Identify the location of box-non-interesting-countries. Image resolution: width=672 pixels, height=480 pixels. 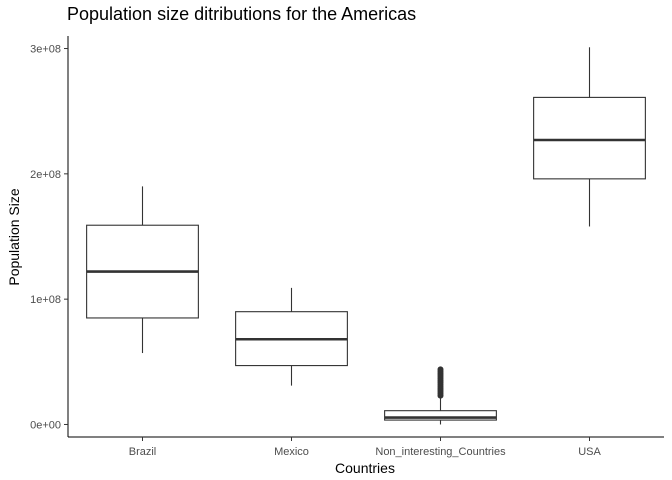
(440, 395).